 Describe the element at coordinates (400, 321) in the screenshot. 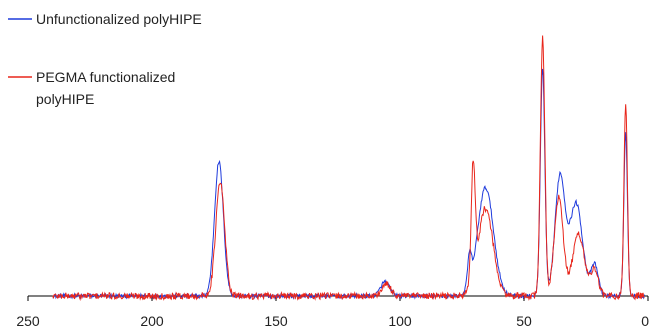

I see `x-tick-label-100: 100` at that location.